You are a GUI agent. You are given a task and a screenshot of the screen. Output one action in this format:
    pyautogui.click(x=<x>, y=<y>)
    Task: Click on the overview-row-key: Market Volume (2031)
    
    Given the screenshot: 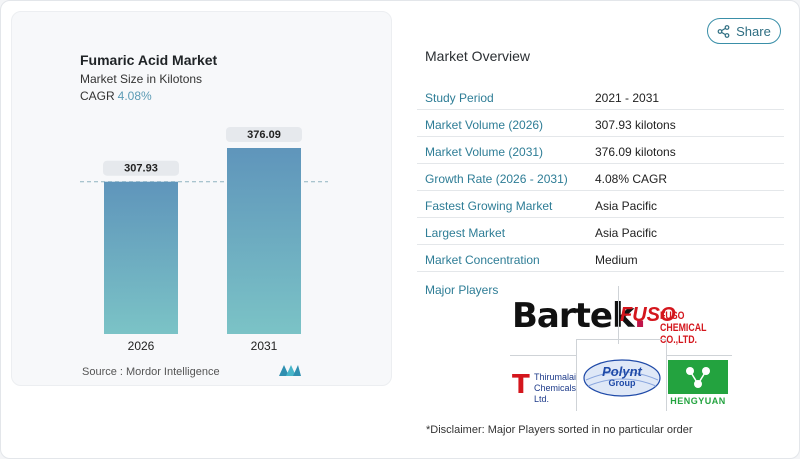 What is the action you would take?
    pyautogui.click(x=484, y=152)
    